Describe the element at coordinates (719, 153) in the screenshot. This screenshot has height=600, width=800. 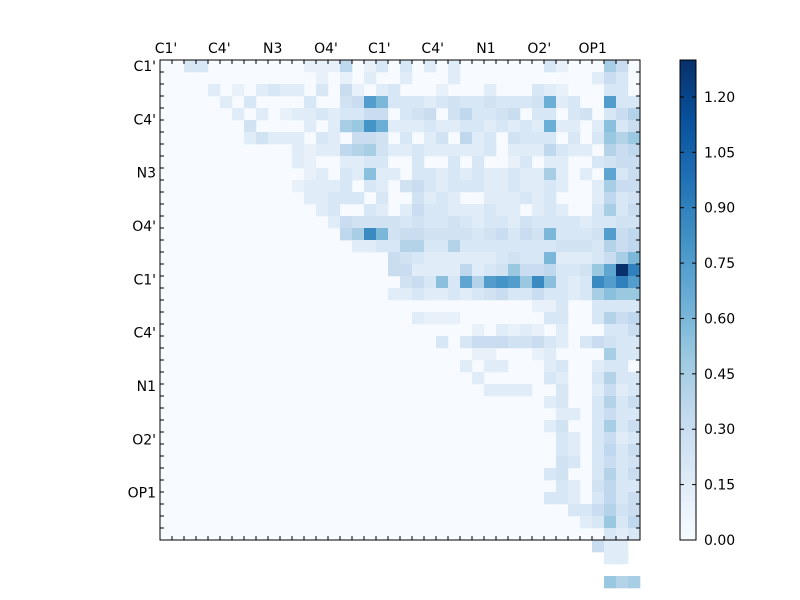
I see `colorbar-tick-label: 1.05` at that location.